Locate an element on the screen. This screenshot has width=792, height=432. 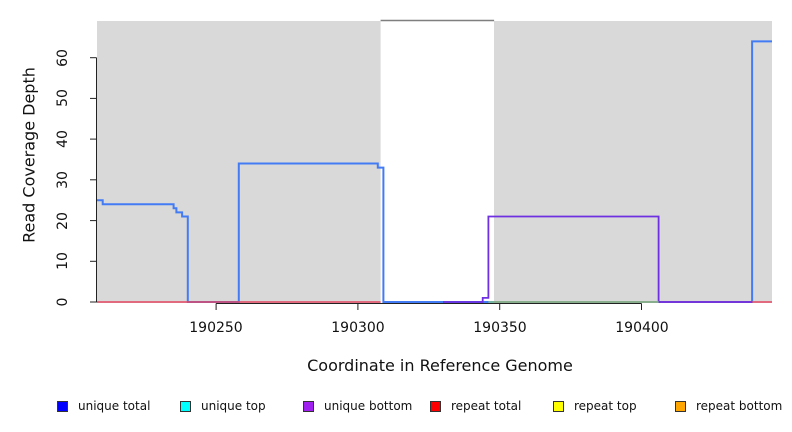
legend-item-label: repeat bottom is located at coordinates (739, 406).